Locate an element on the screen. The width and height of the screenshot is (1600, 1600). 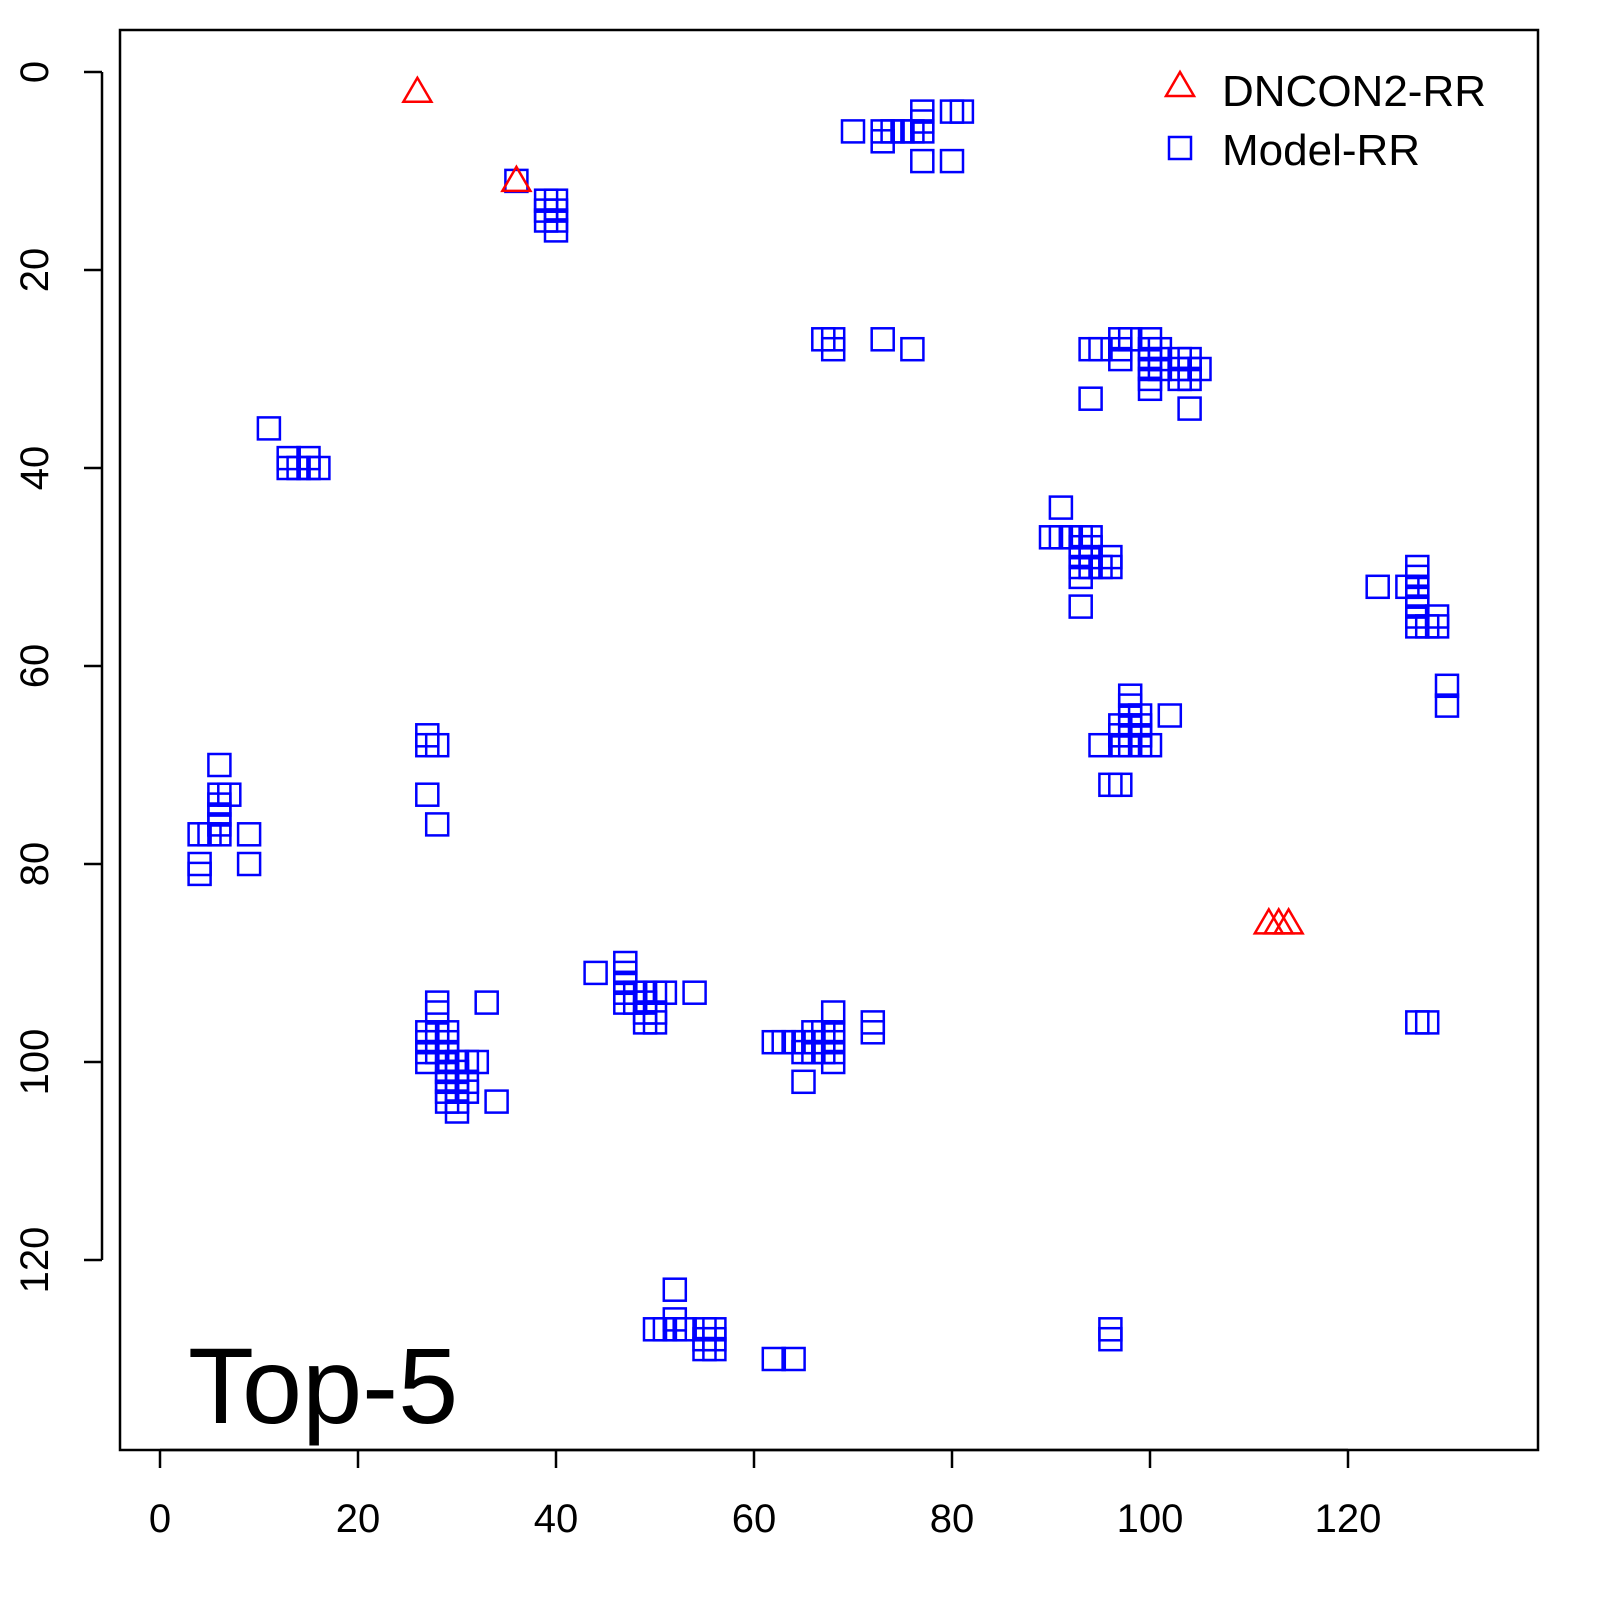
legend-square-marker is located at coordinates (1180, 148).